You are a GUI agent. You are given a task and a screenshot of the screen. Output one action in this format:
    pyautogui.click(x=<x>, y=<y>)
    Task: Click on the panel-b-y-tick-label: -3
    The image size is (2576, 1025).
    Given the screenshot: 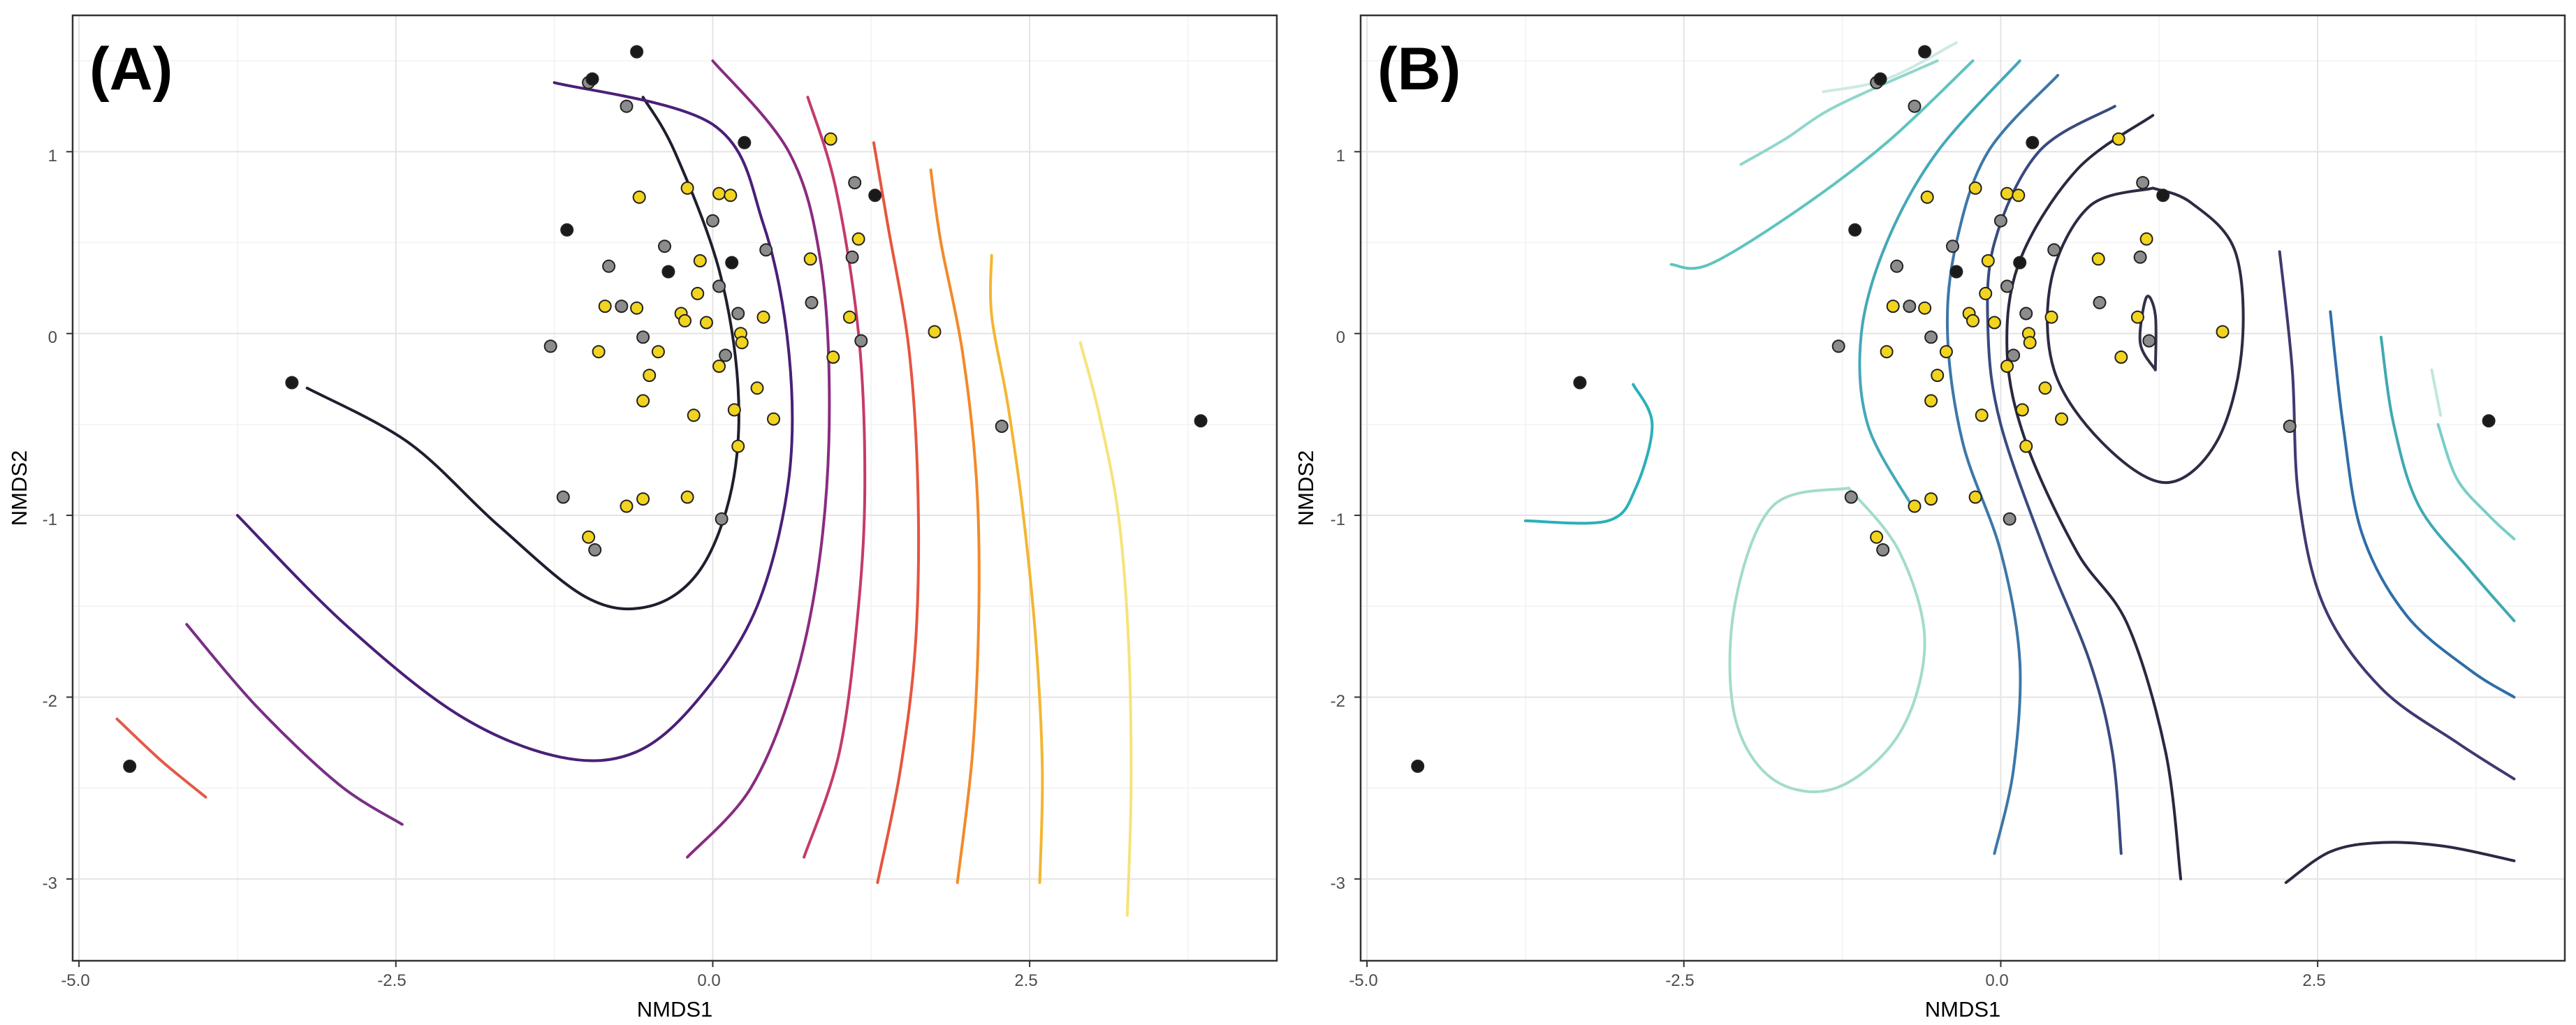 What is the action you would take?
    pyautogui.click(x=1338, y=883)
    